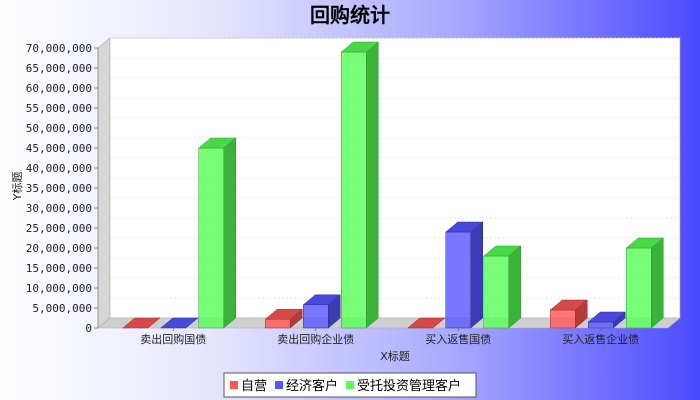 This screenshot has width=700, height=400. I want to click on y-tick-label: 70,000,000, so click(59, 48).